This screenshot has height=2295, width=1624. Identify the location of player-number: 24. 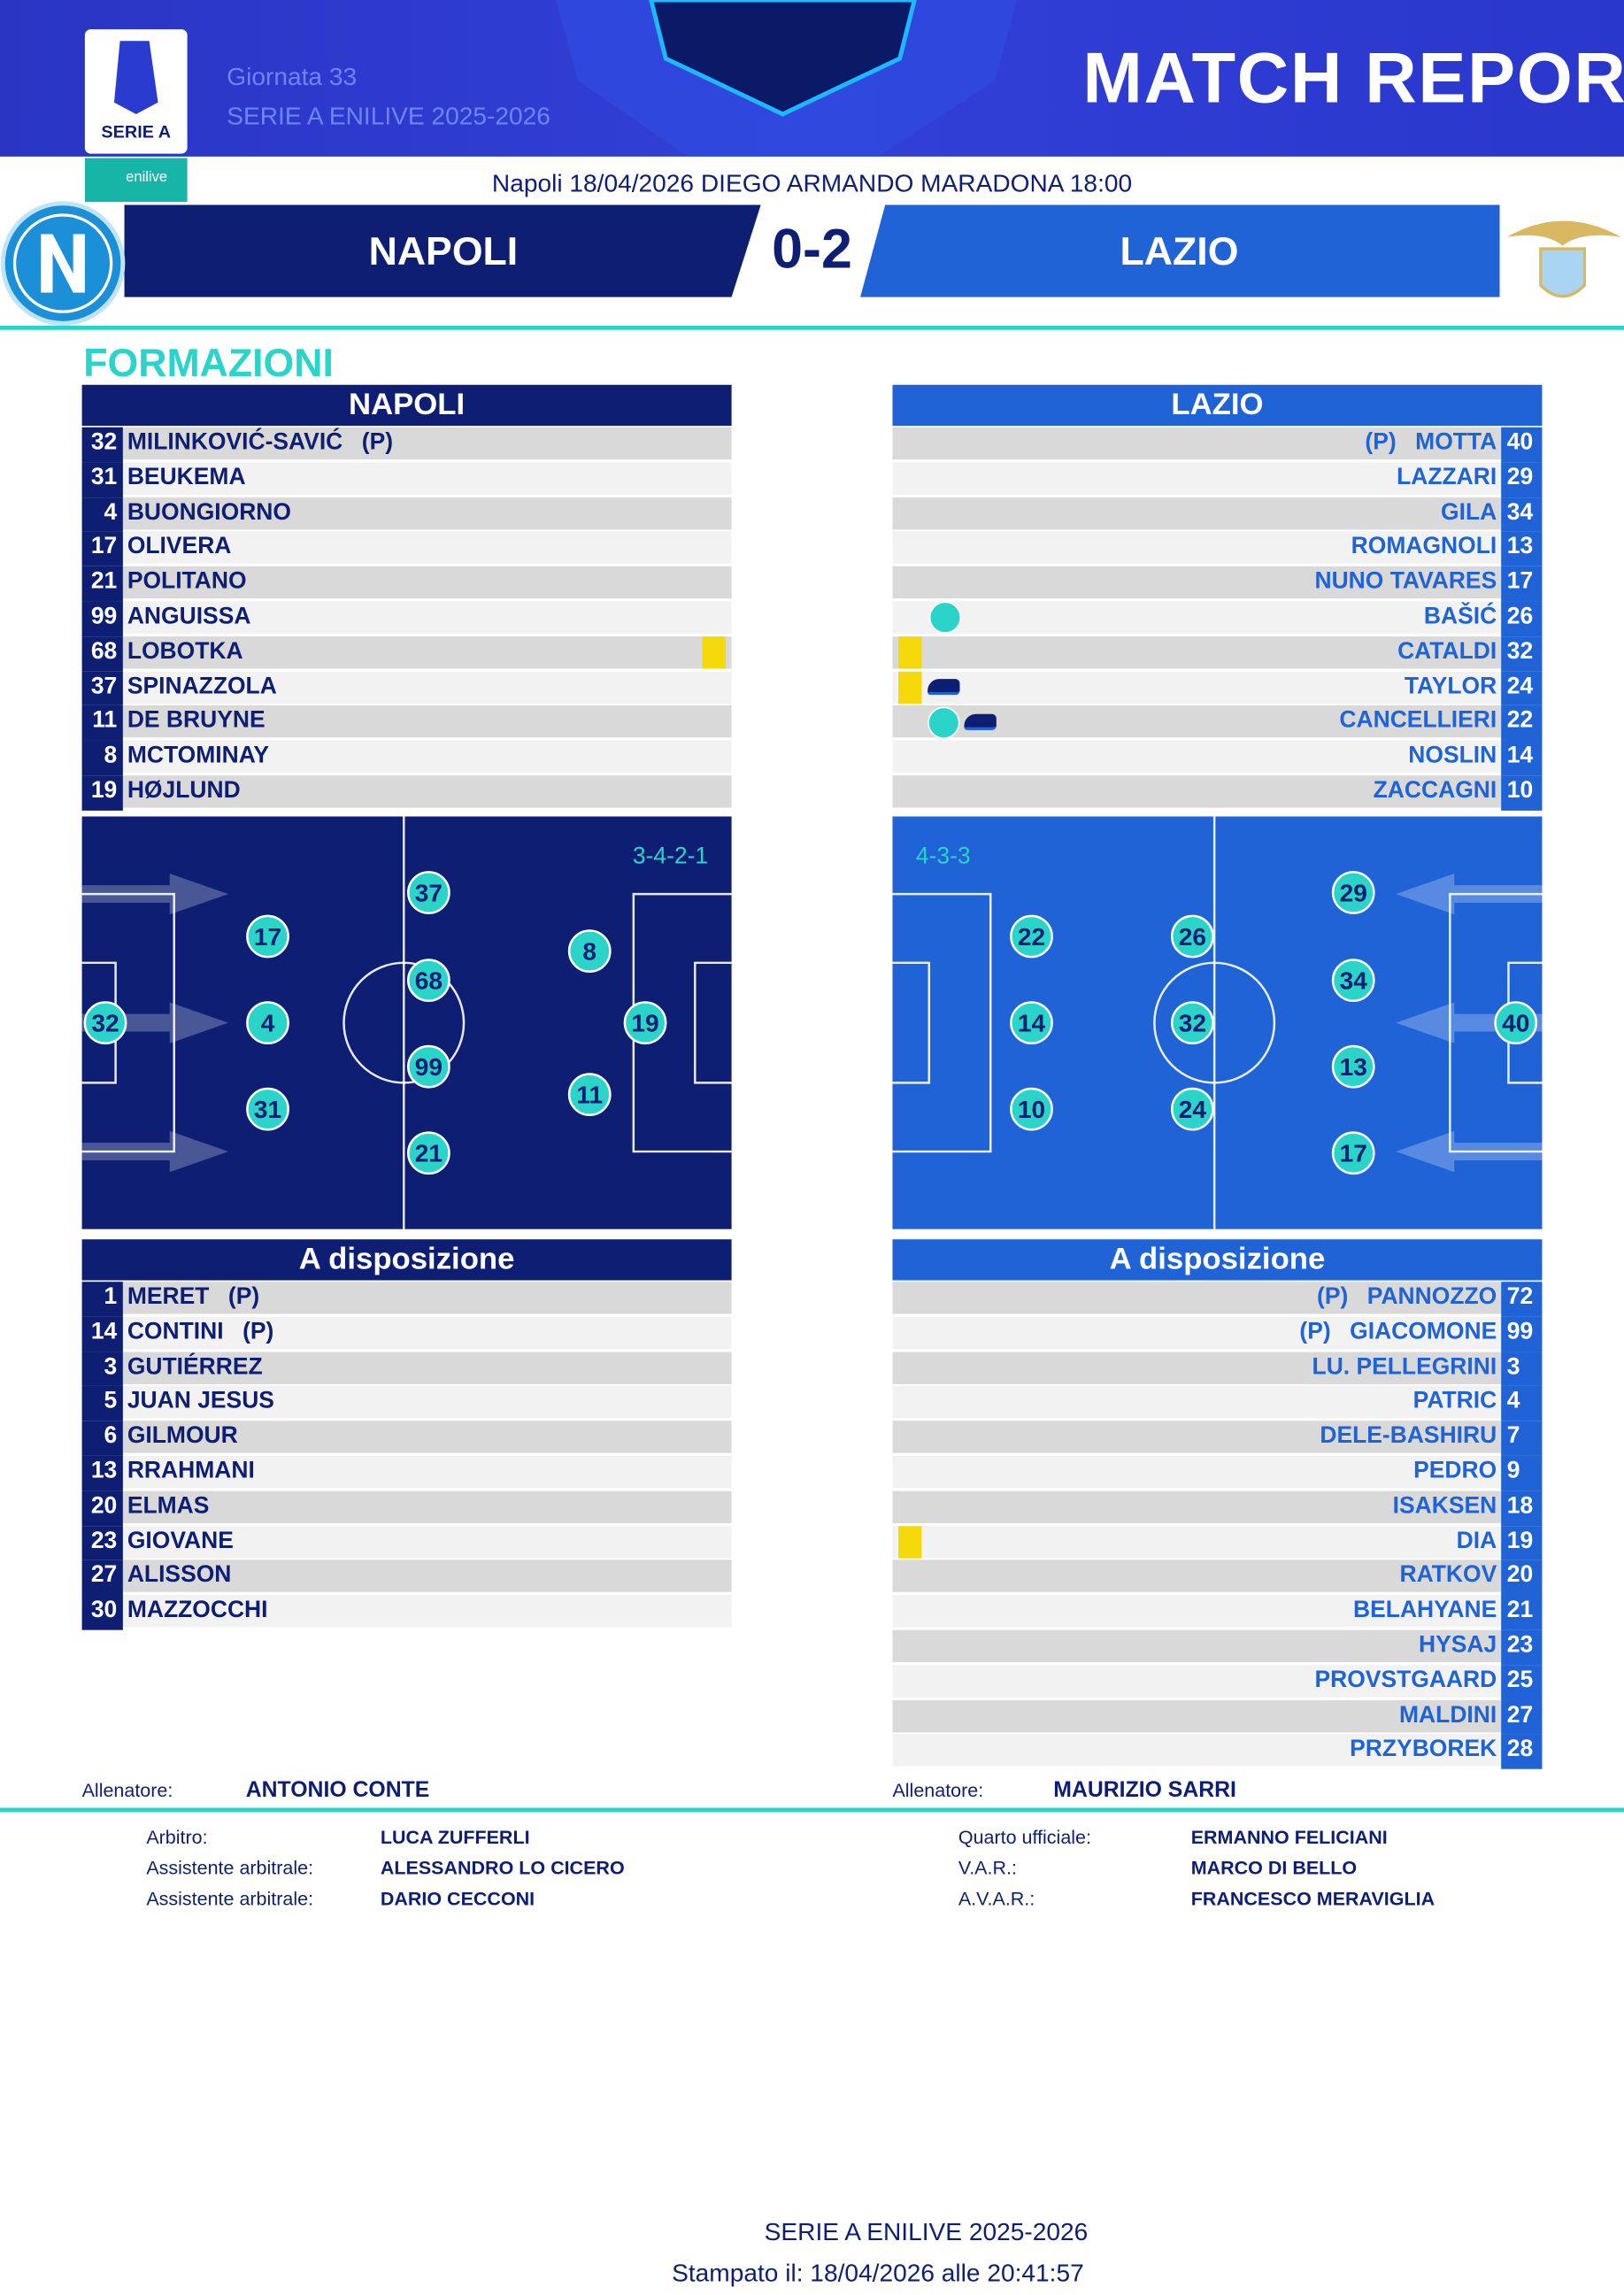
(1520, 686).